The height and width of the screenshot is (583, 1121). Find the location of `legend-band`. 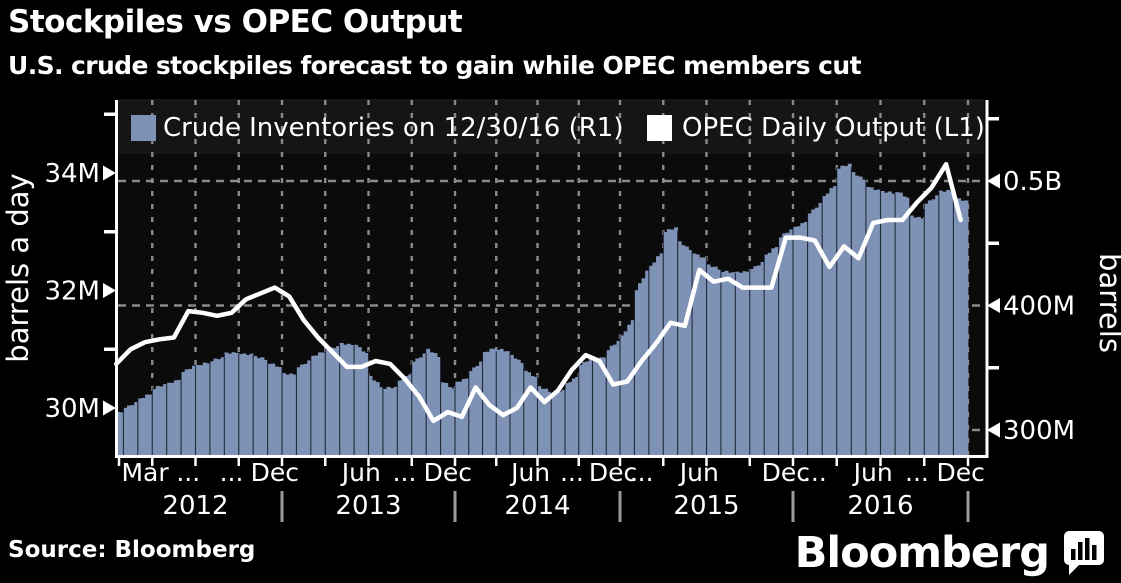

legend-band is located at coordinates (551, 126).